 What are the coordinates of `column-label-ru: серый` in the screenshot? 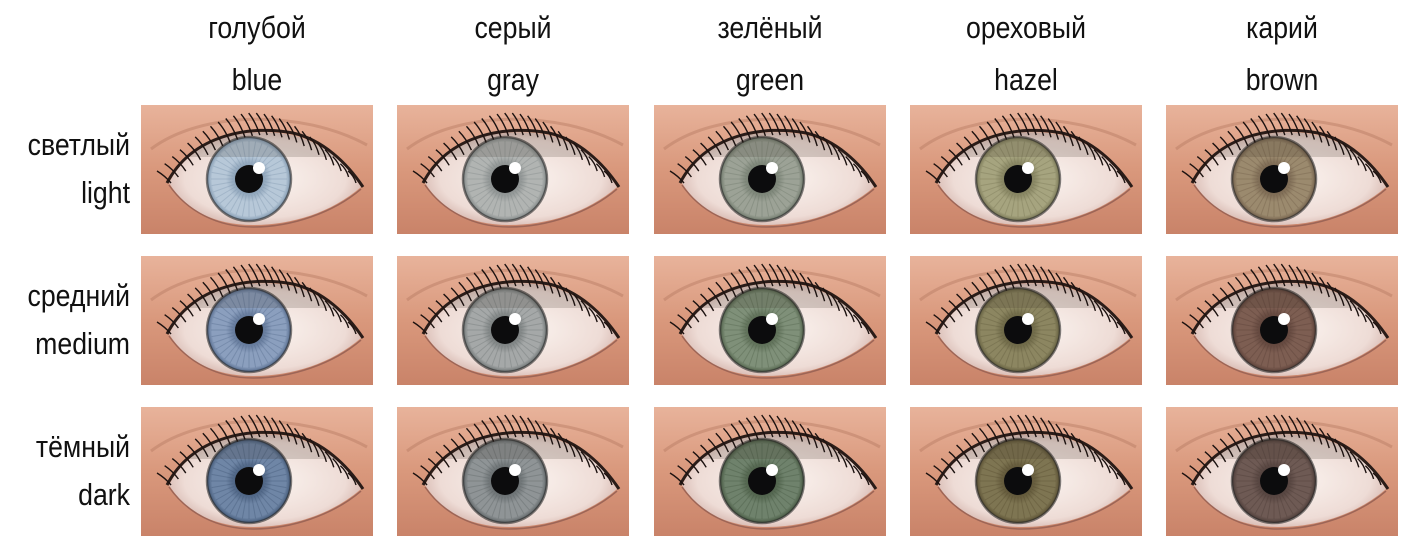 It's located at (513, 27).